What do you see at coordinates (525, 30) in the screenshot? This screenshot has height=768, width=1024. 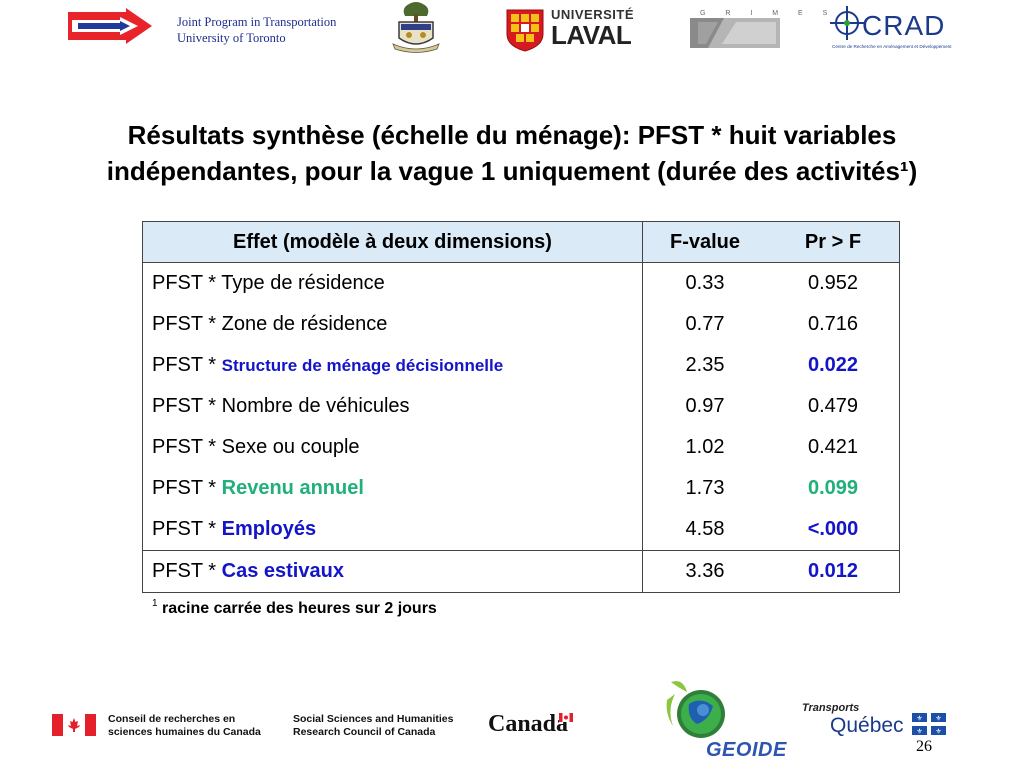 I see `laval-shield-icon` at bounding box center [525, 30].